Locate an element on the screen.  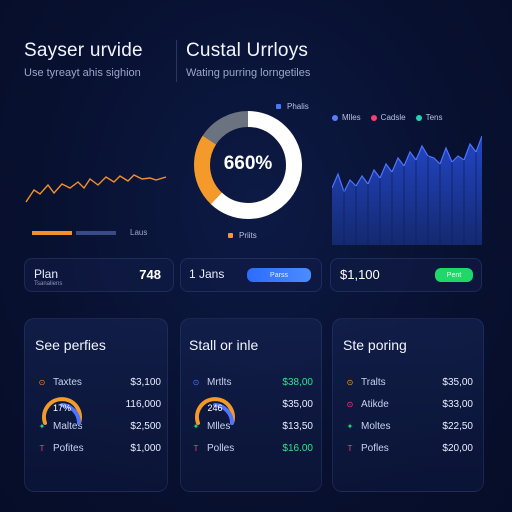
donut-segment-gray is located at coordinates (248, 165).